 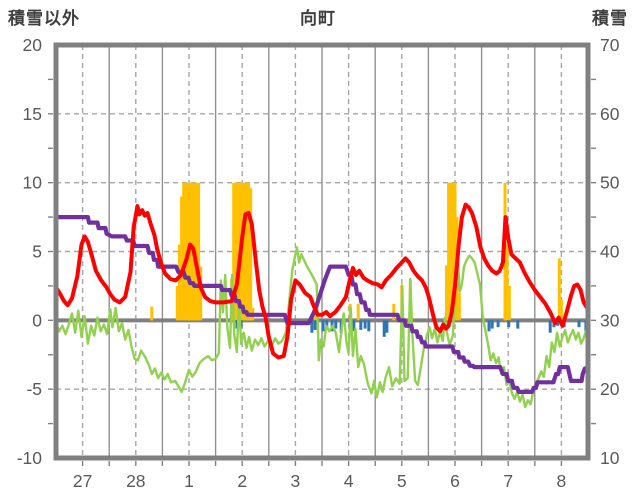 I want to click on right-axis-tick-label: 20, so click(x=610, y=389).